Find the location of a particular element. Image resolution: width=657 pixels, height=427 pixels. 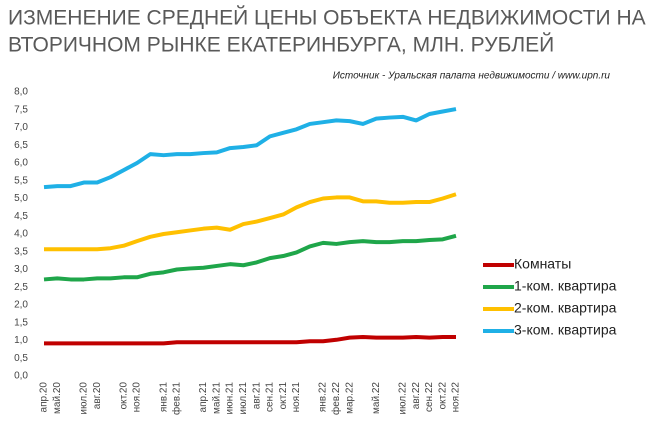

y-tick-label: 4,0 is located at coordinates (21, 234).